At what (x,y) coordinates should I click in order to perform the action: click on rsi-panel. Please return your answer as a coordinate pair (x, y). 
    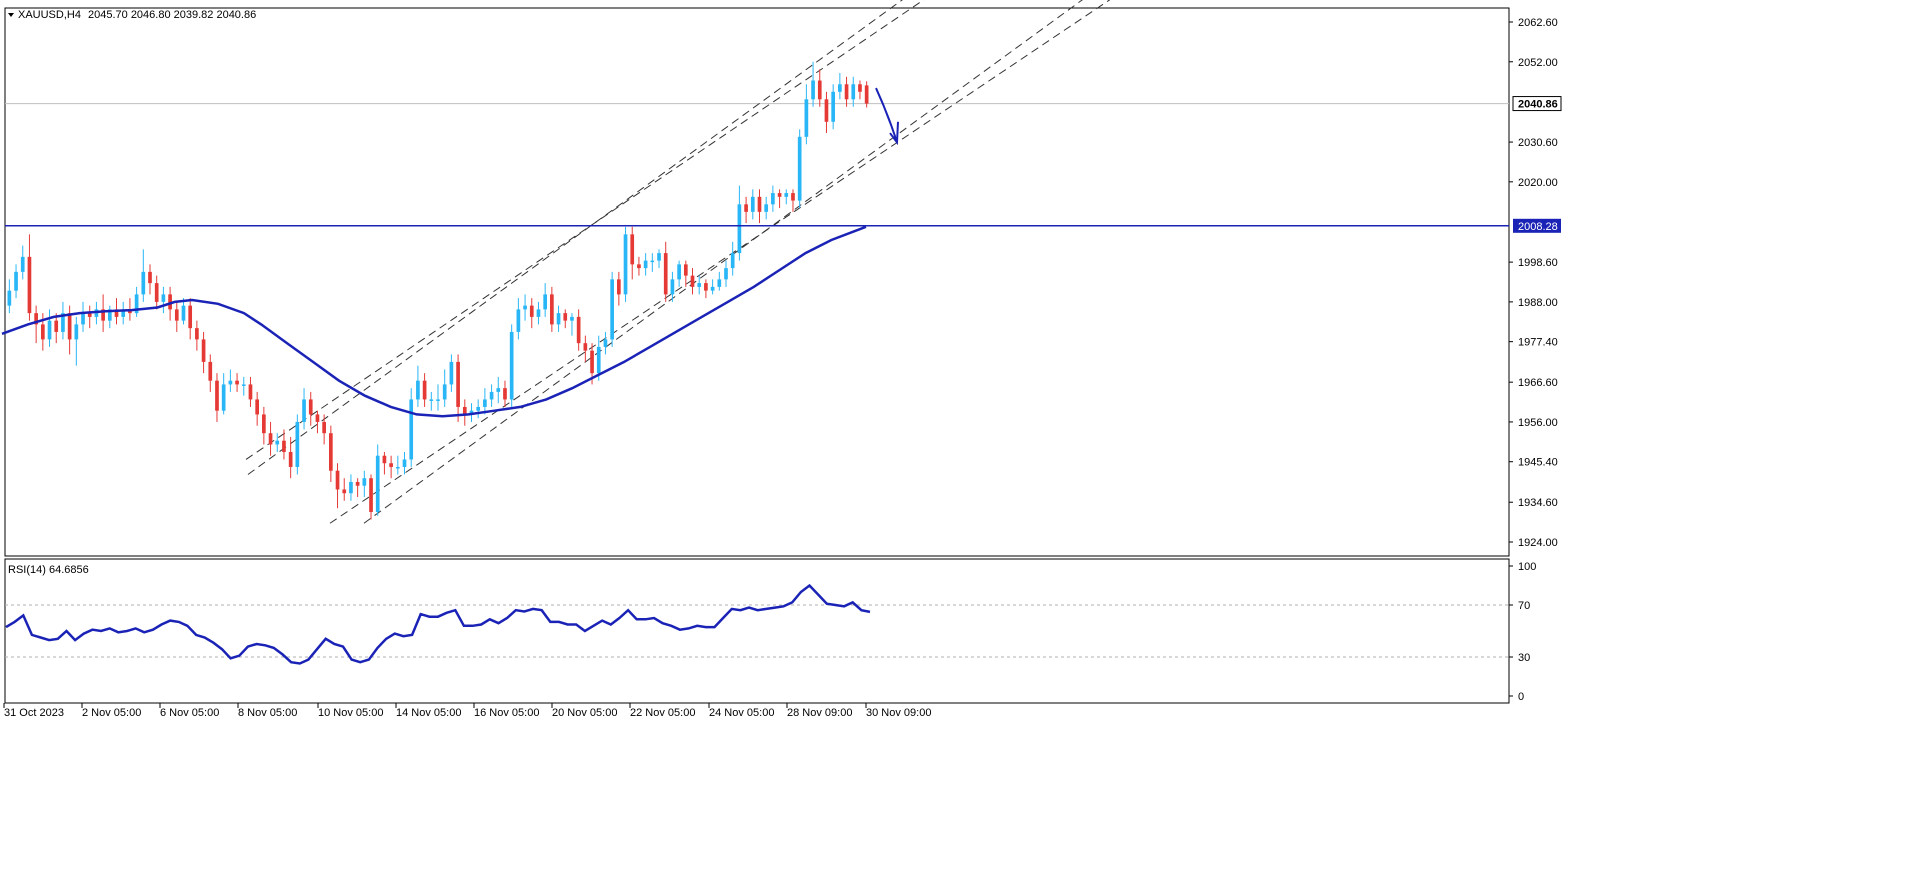
    Looking at the image, I should click on (757, 631).